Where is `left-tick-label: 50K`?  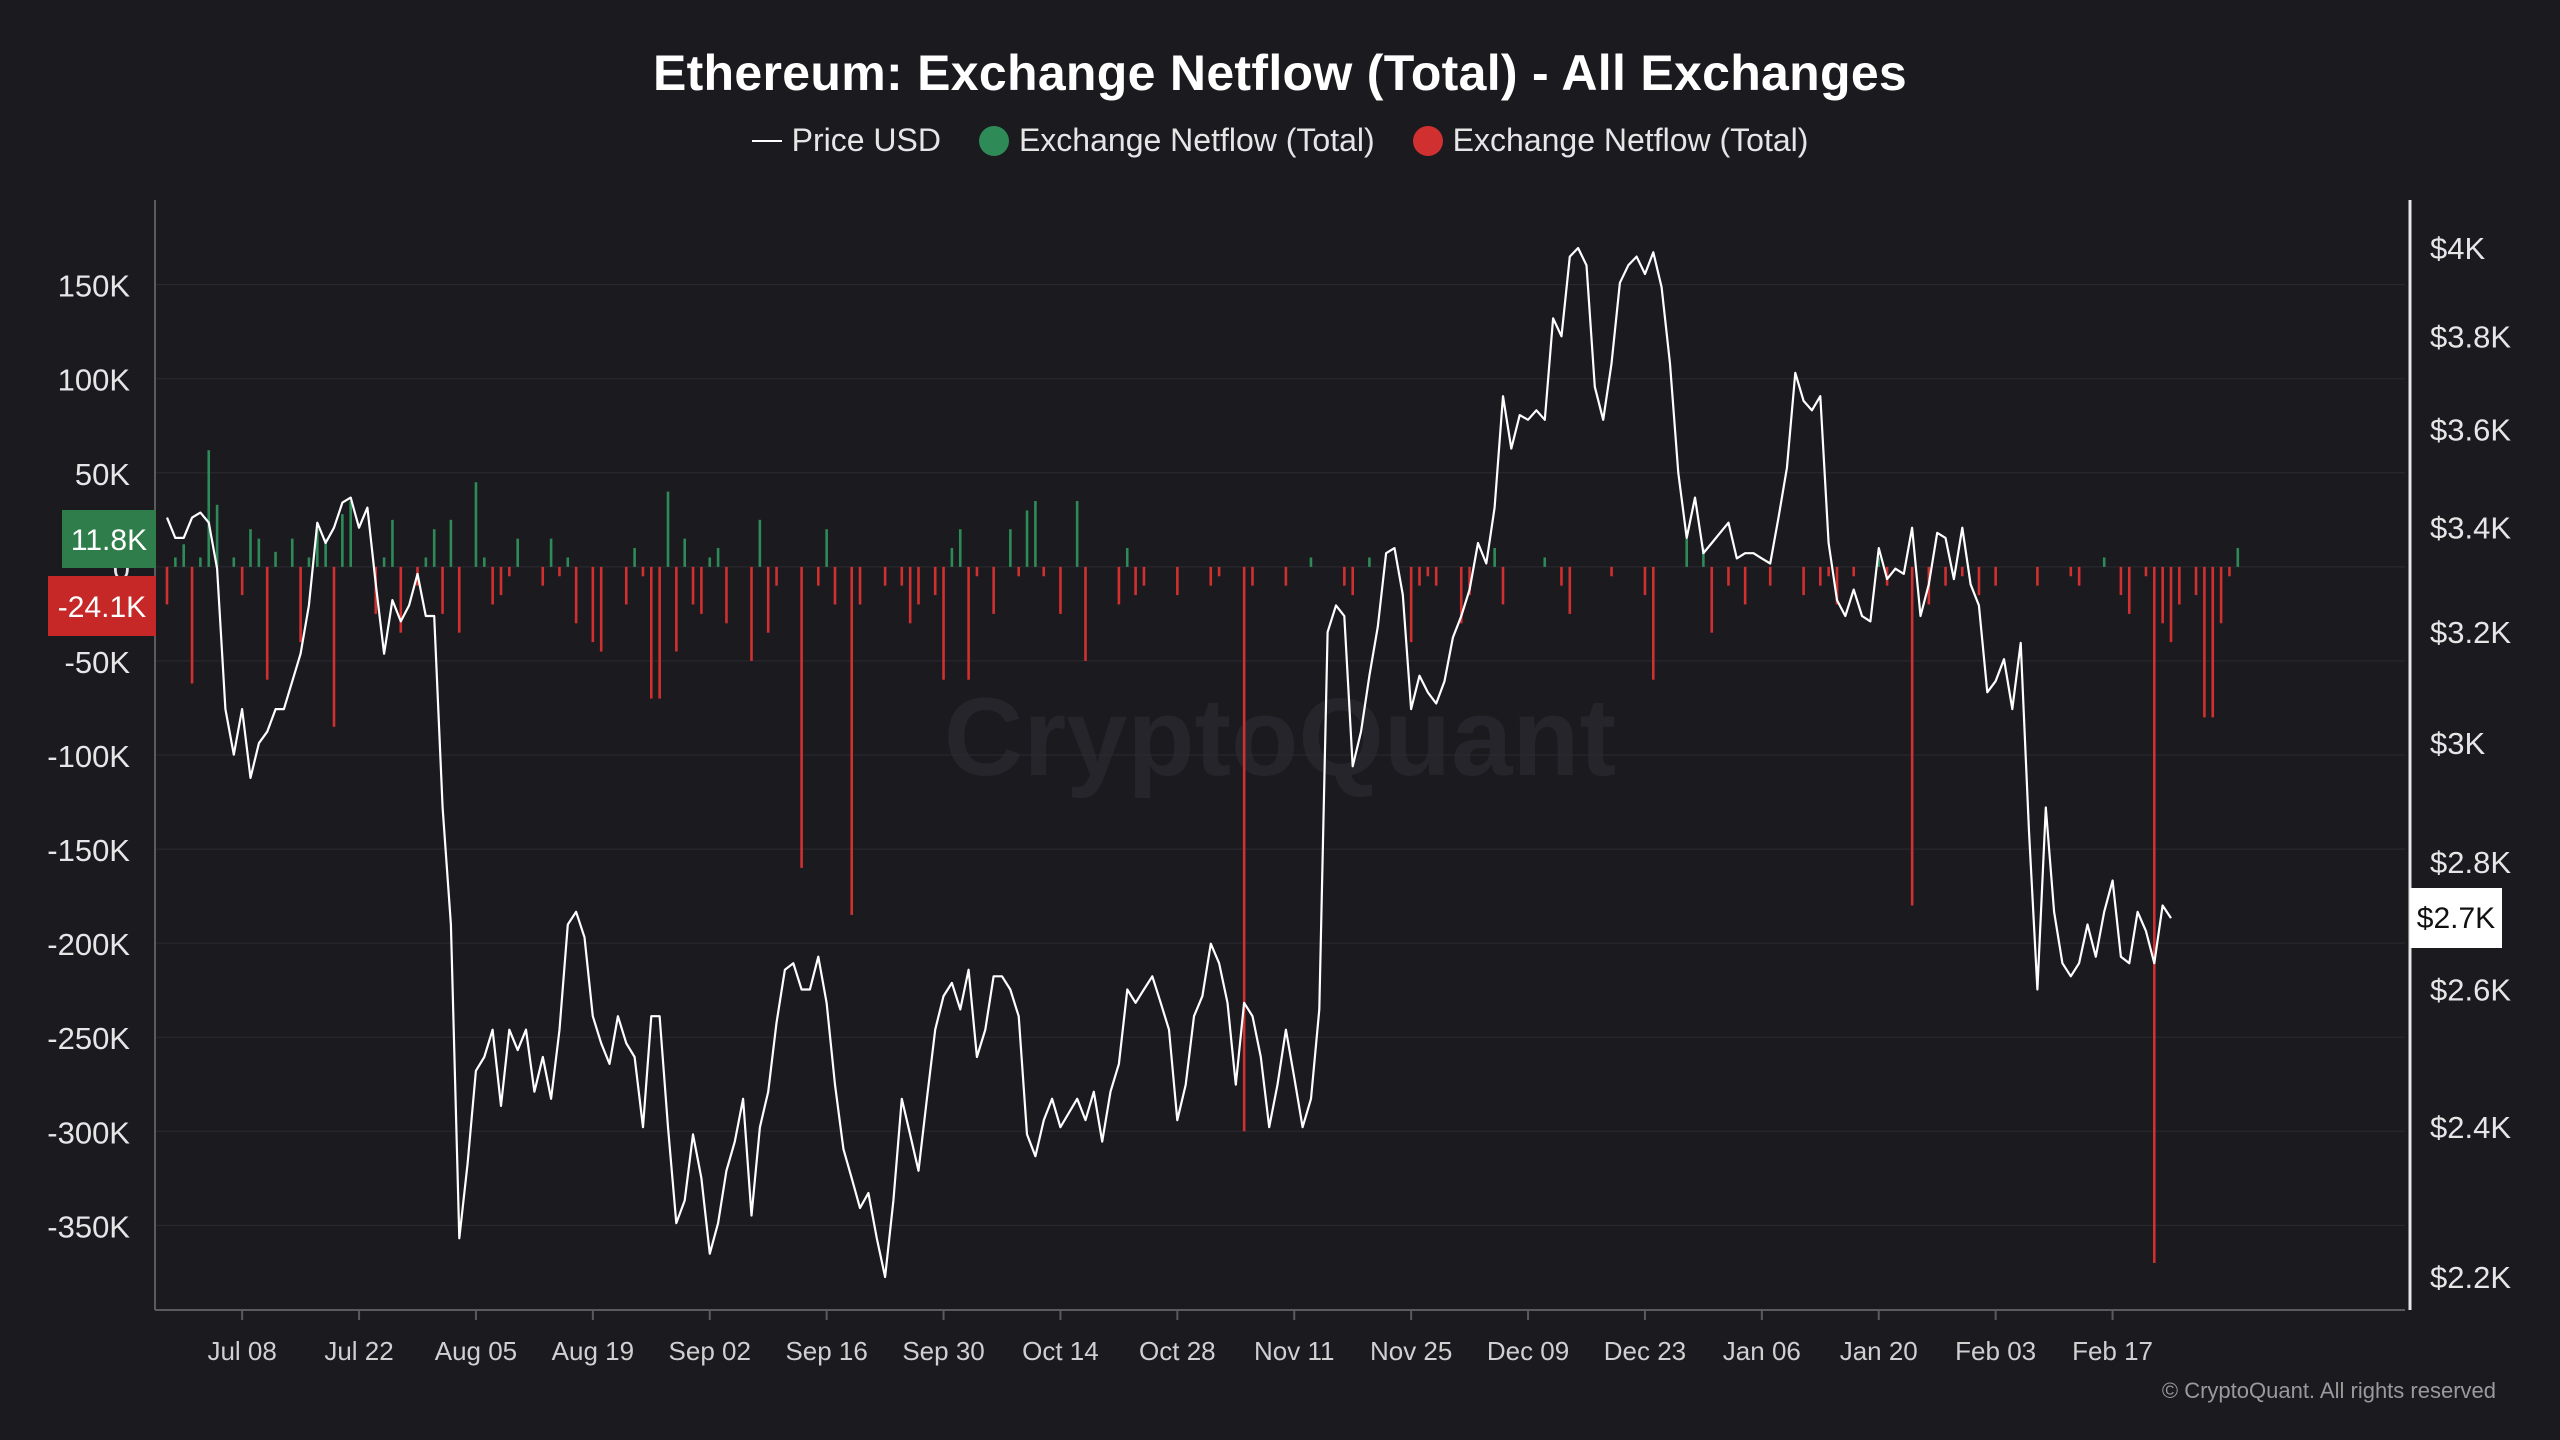 left-tick-label: 50K is located at coordinates (102, 474).